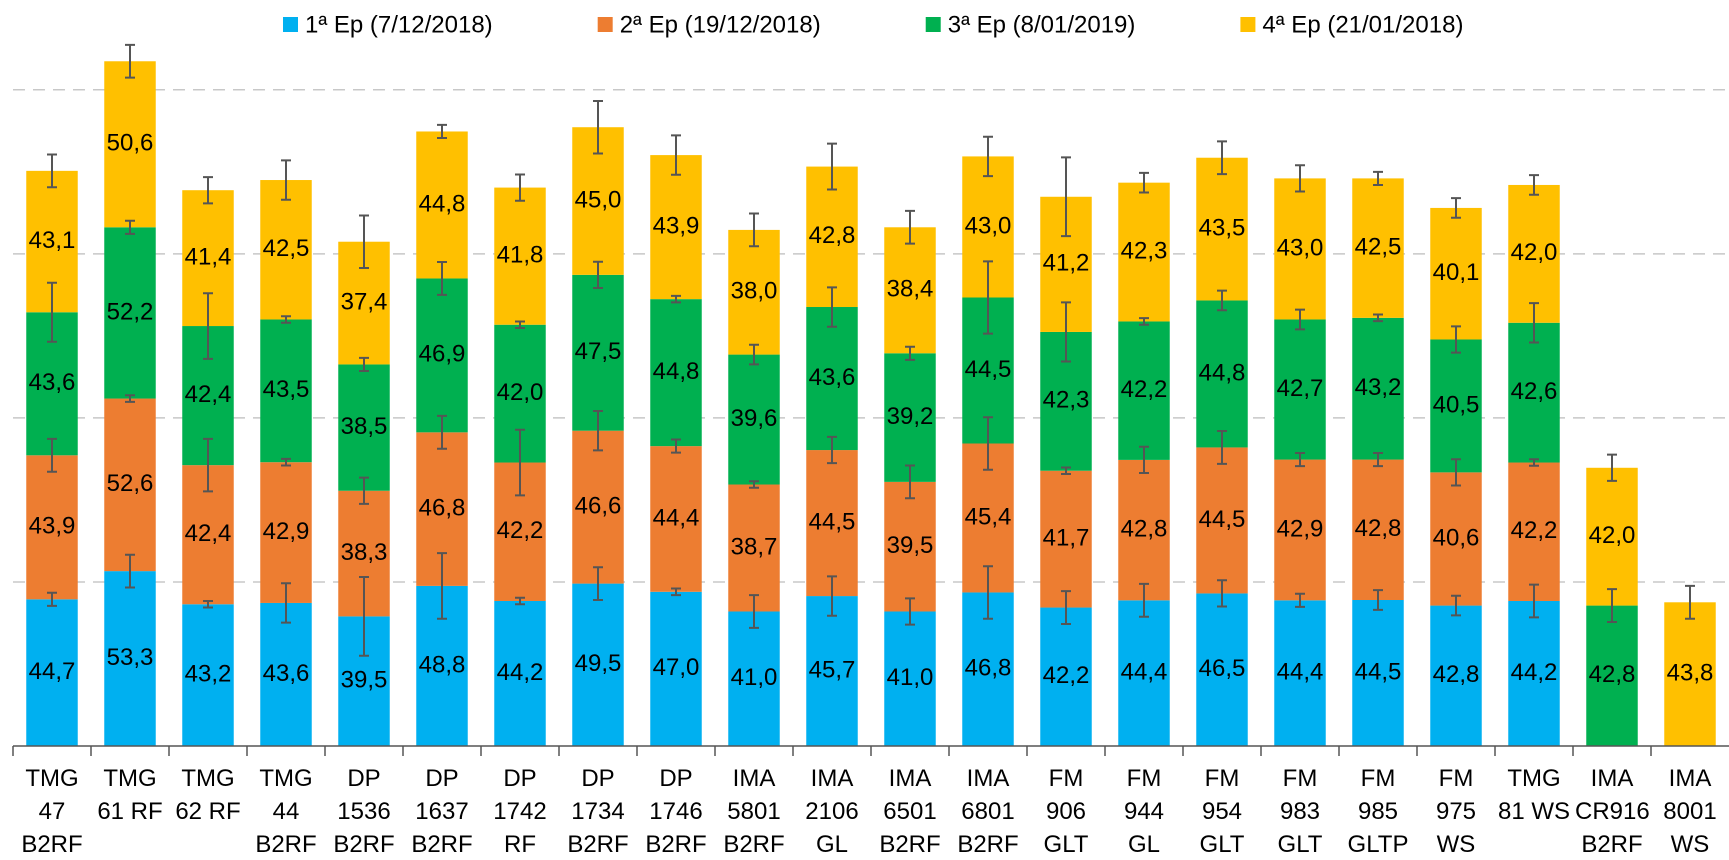  What do you see at coordinates (1362, 24) in the screenshot?
I see `legend-label: 4ª Ep (21/01/2018)` at bounding box center [1362, 24].